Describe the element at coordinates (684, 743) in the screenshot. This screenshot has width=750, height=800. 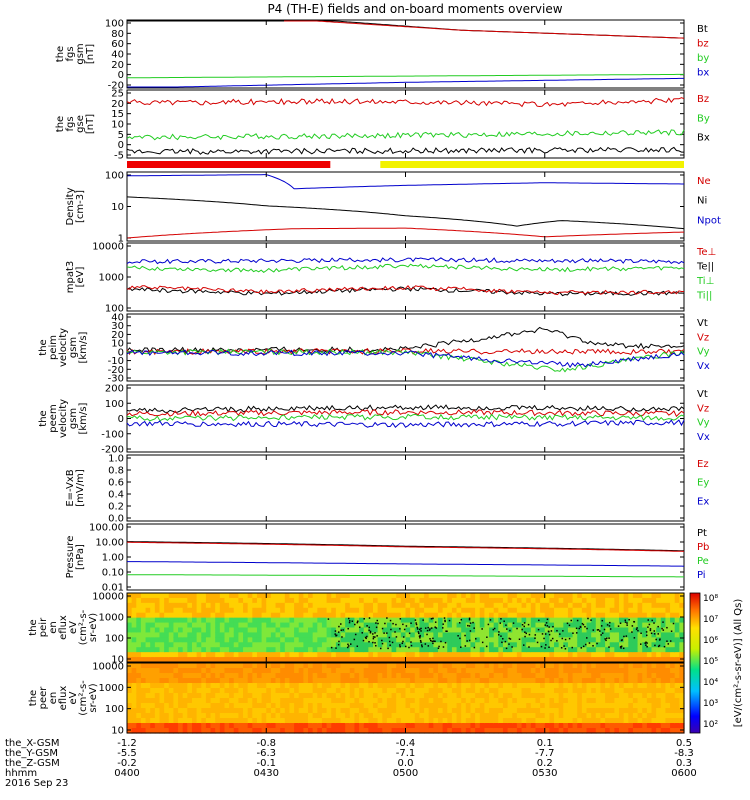
I see `x-tick-label: 0.5` at that location.